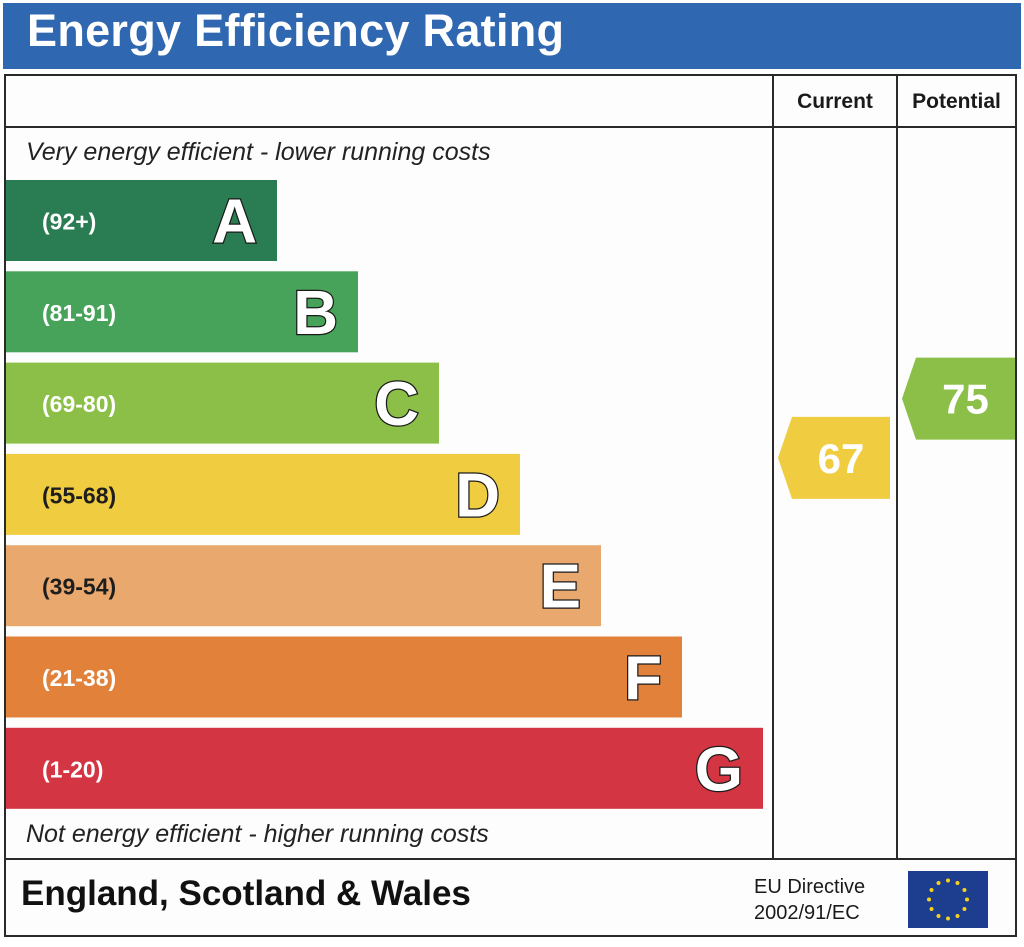  What do you see at coordinates (222, 403) in the screenshot?
I see `band-bar-c` at bounding box center [222, 403].